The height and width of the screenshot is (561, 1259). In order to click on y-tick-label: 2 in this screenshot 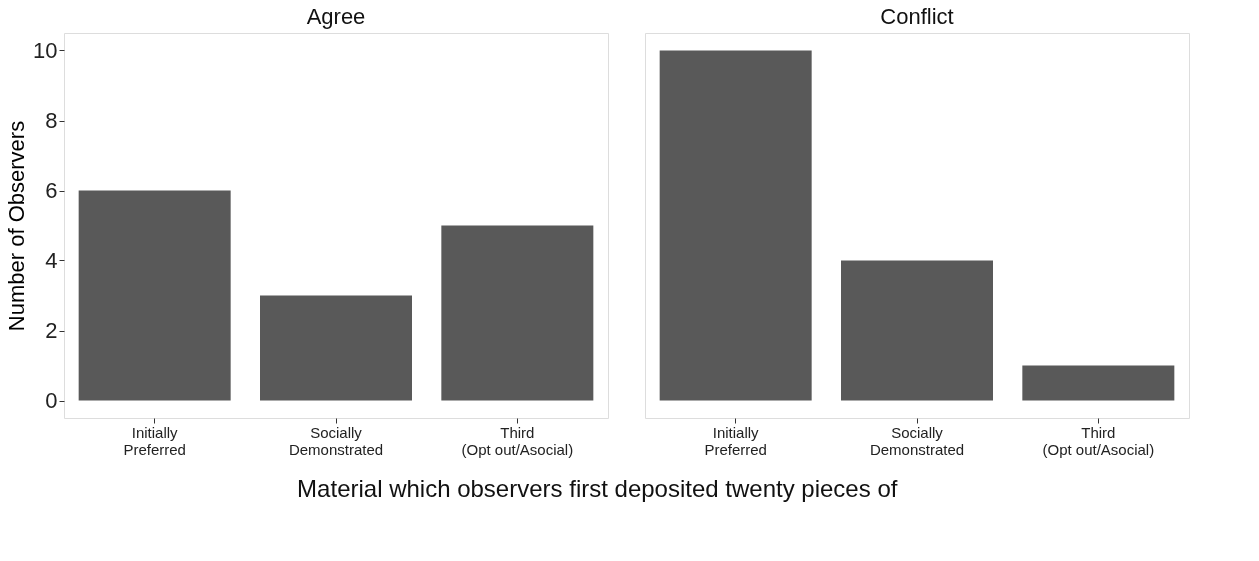, I will do `click(51, 330)`.